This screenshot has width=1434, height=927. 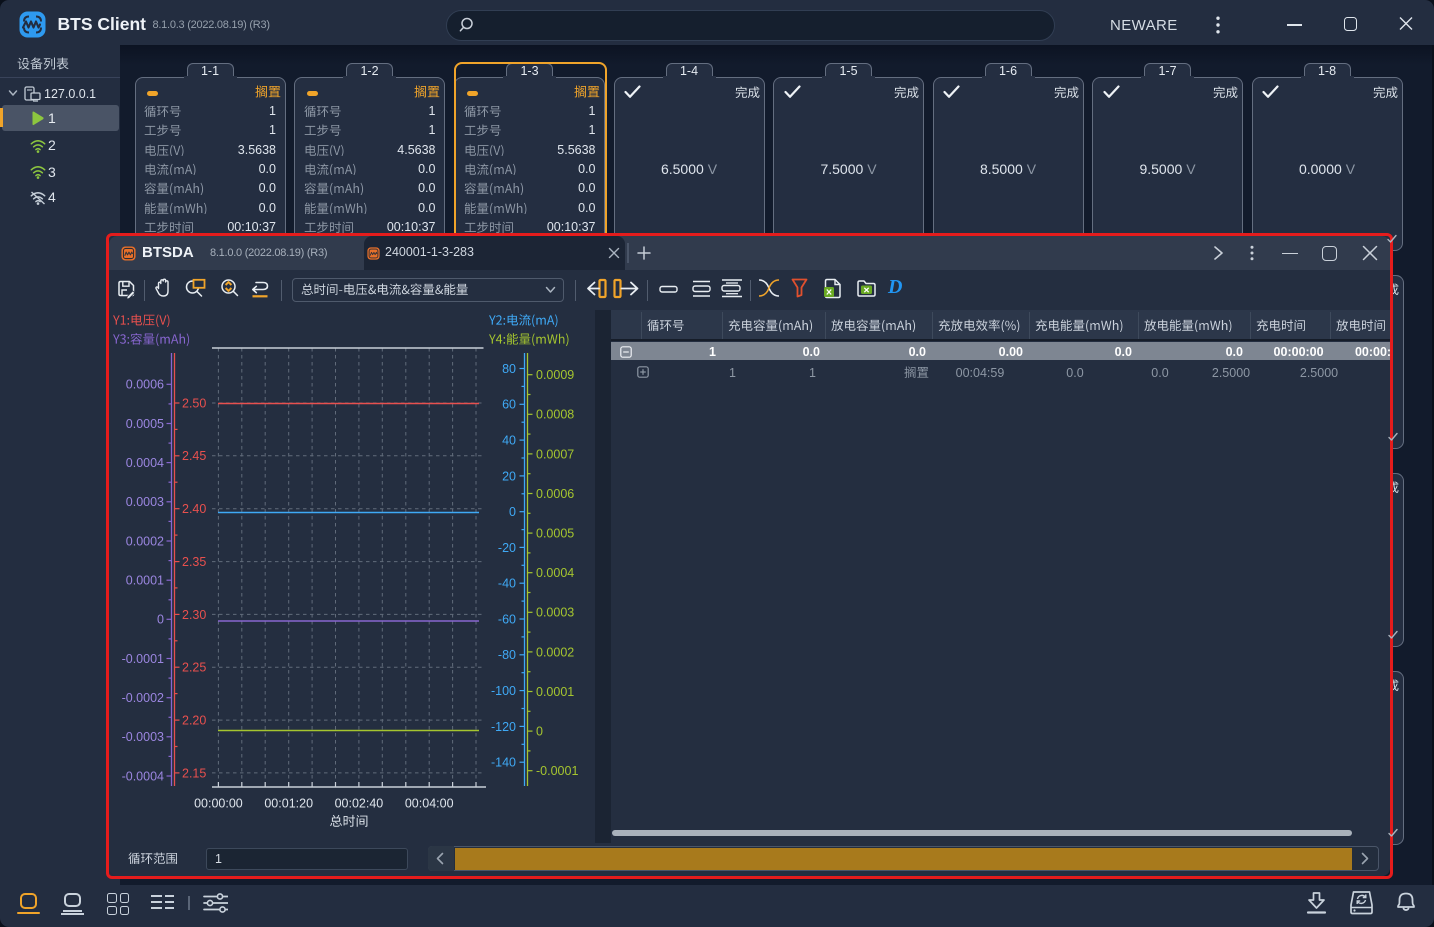 I want to click on svg-text: -20, so click(x=507, y=548).